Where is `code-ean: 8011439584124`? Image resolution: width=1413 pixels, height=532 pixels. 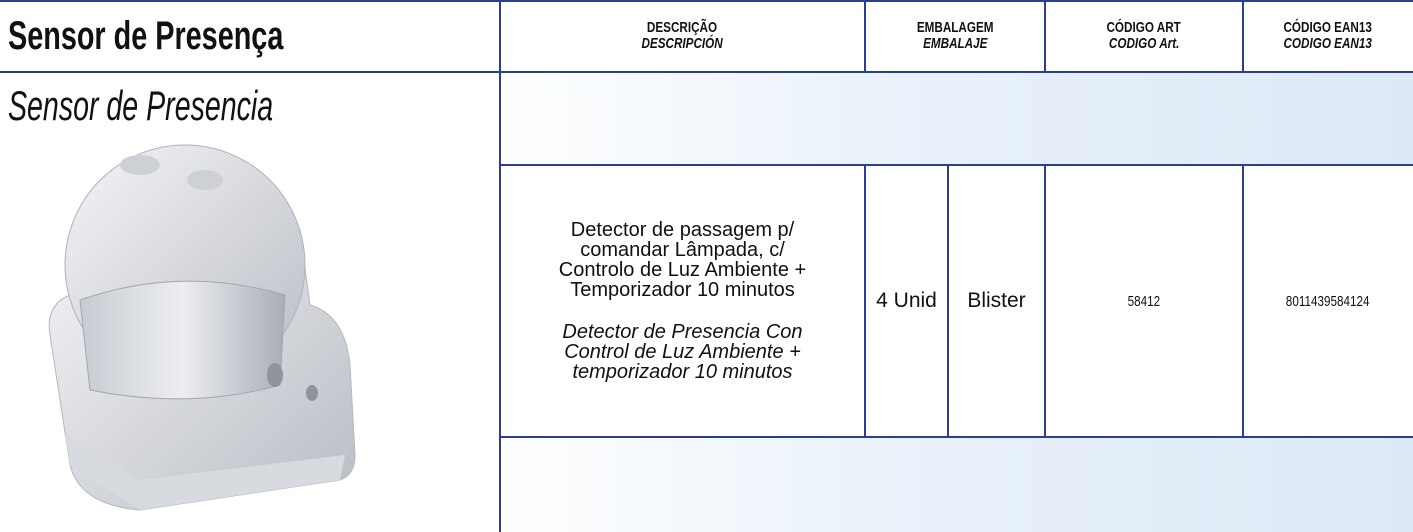 code-ean: 8011439584124 is located at coordinates (1328, 301).